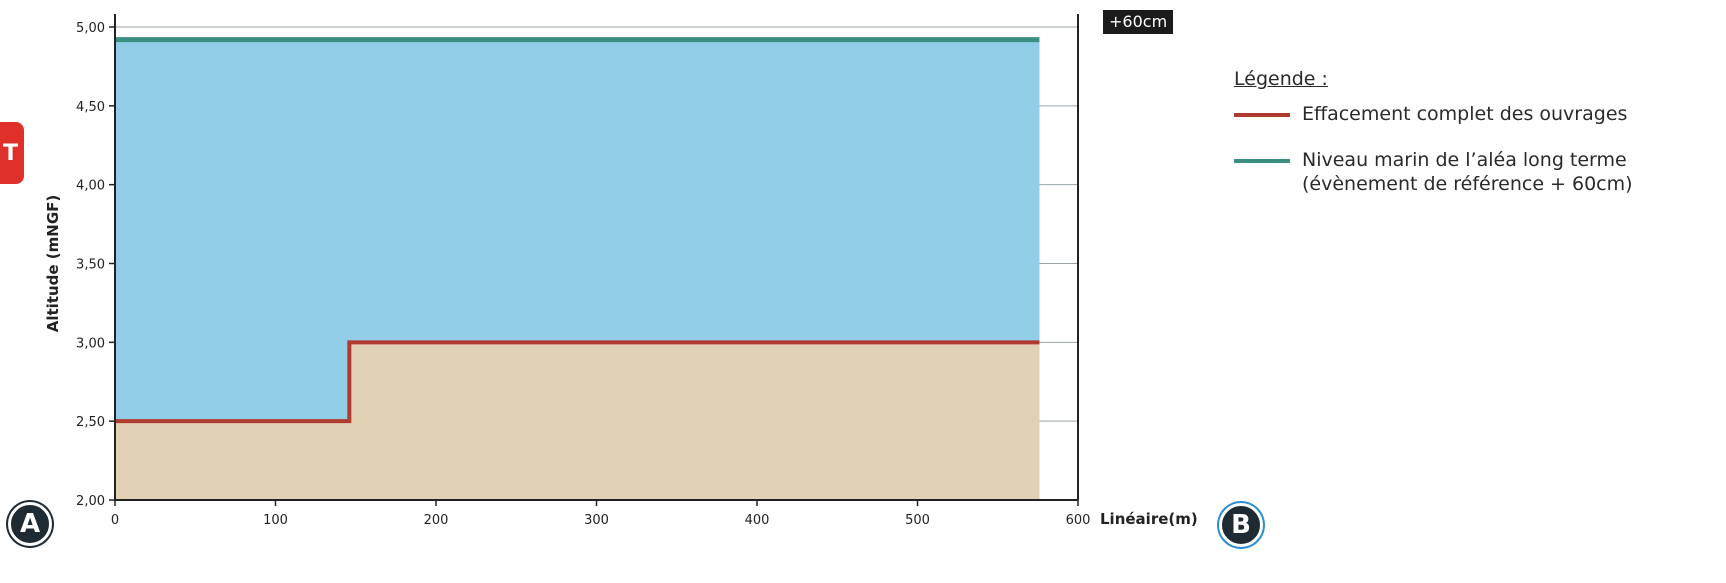 Image resolution: width=1726 pixels, height=583 pixels. I want to click on x-tick-label: 200, so click(436, 520).